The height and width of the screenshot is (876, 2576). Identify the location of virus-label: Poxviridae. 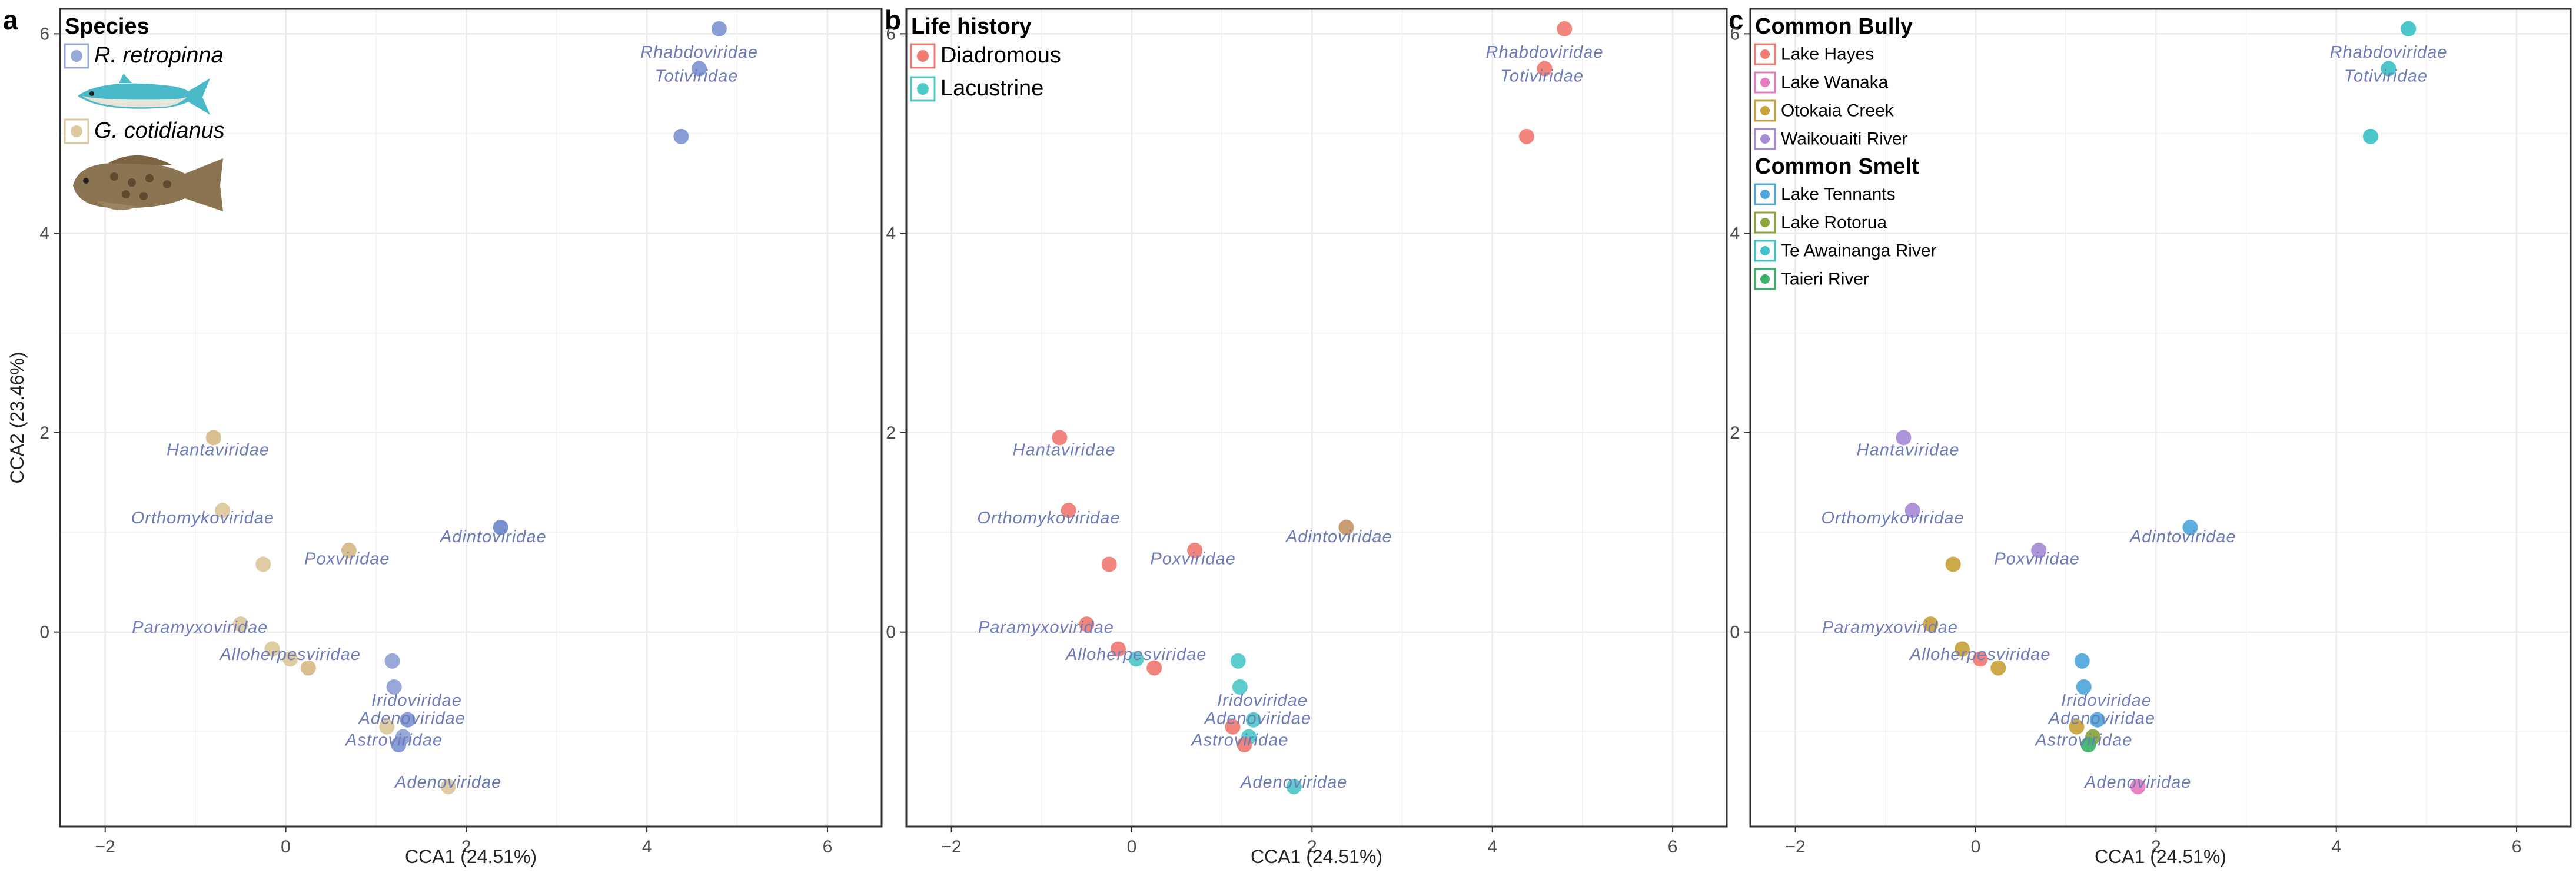
(2036, 558).